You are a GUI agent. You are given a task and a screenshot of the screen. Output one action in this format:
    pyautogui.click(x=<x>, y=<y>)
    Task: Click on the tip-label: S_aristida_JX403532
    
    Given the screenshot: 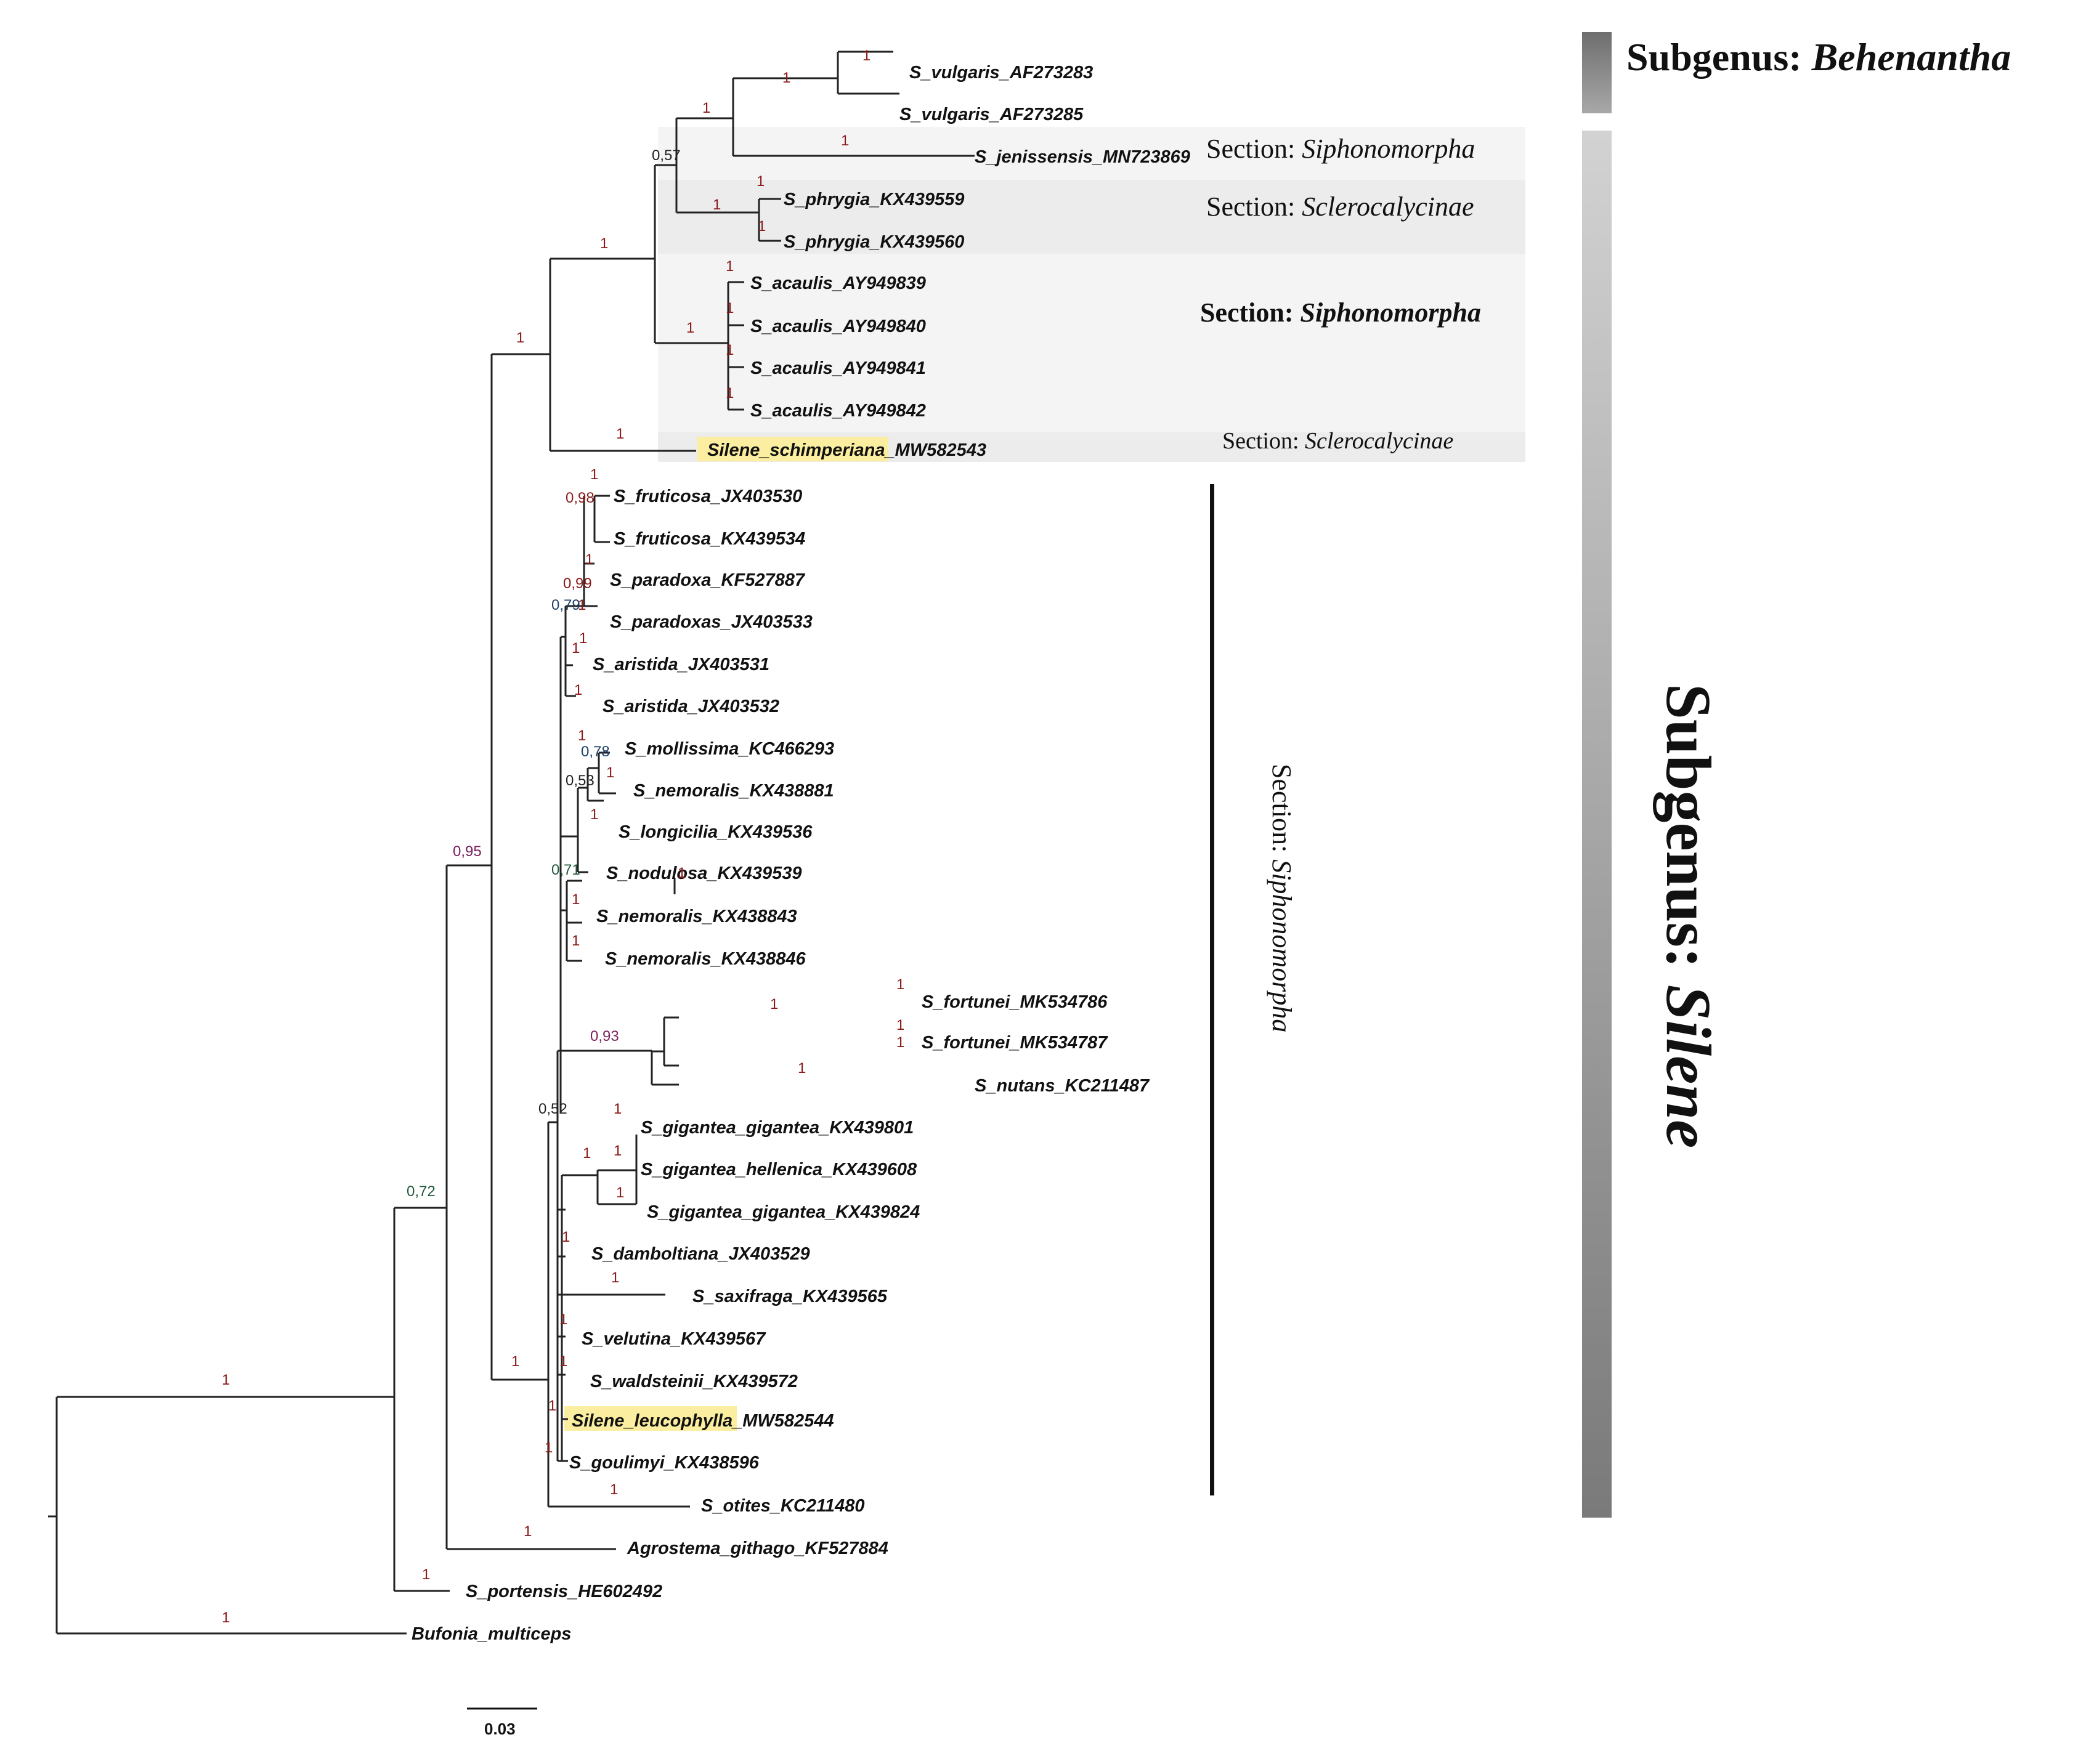 What is the action you would take?
    pyautogui.click(x=691, y=706)
    